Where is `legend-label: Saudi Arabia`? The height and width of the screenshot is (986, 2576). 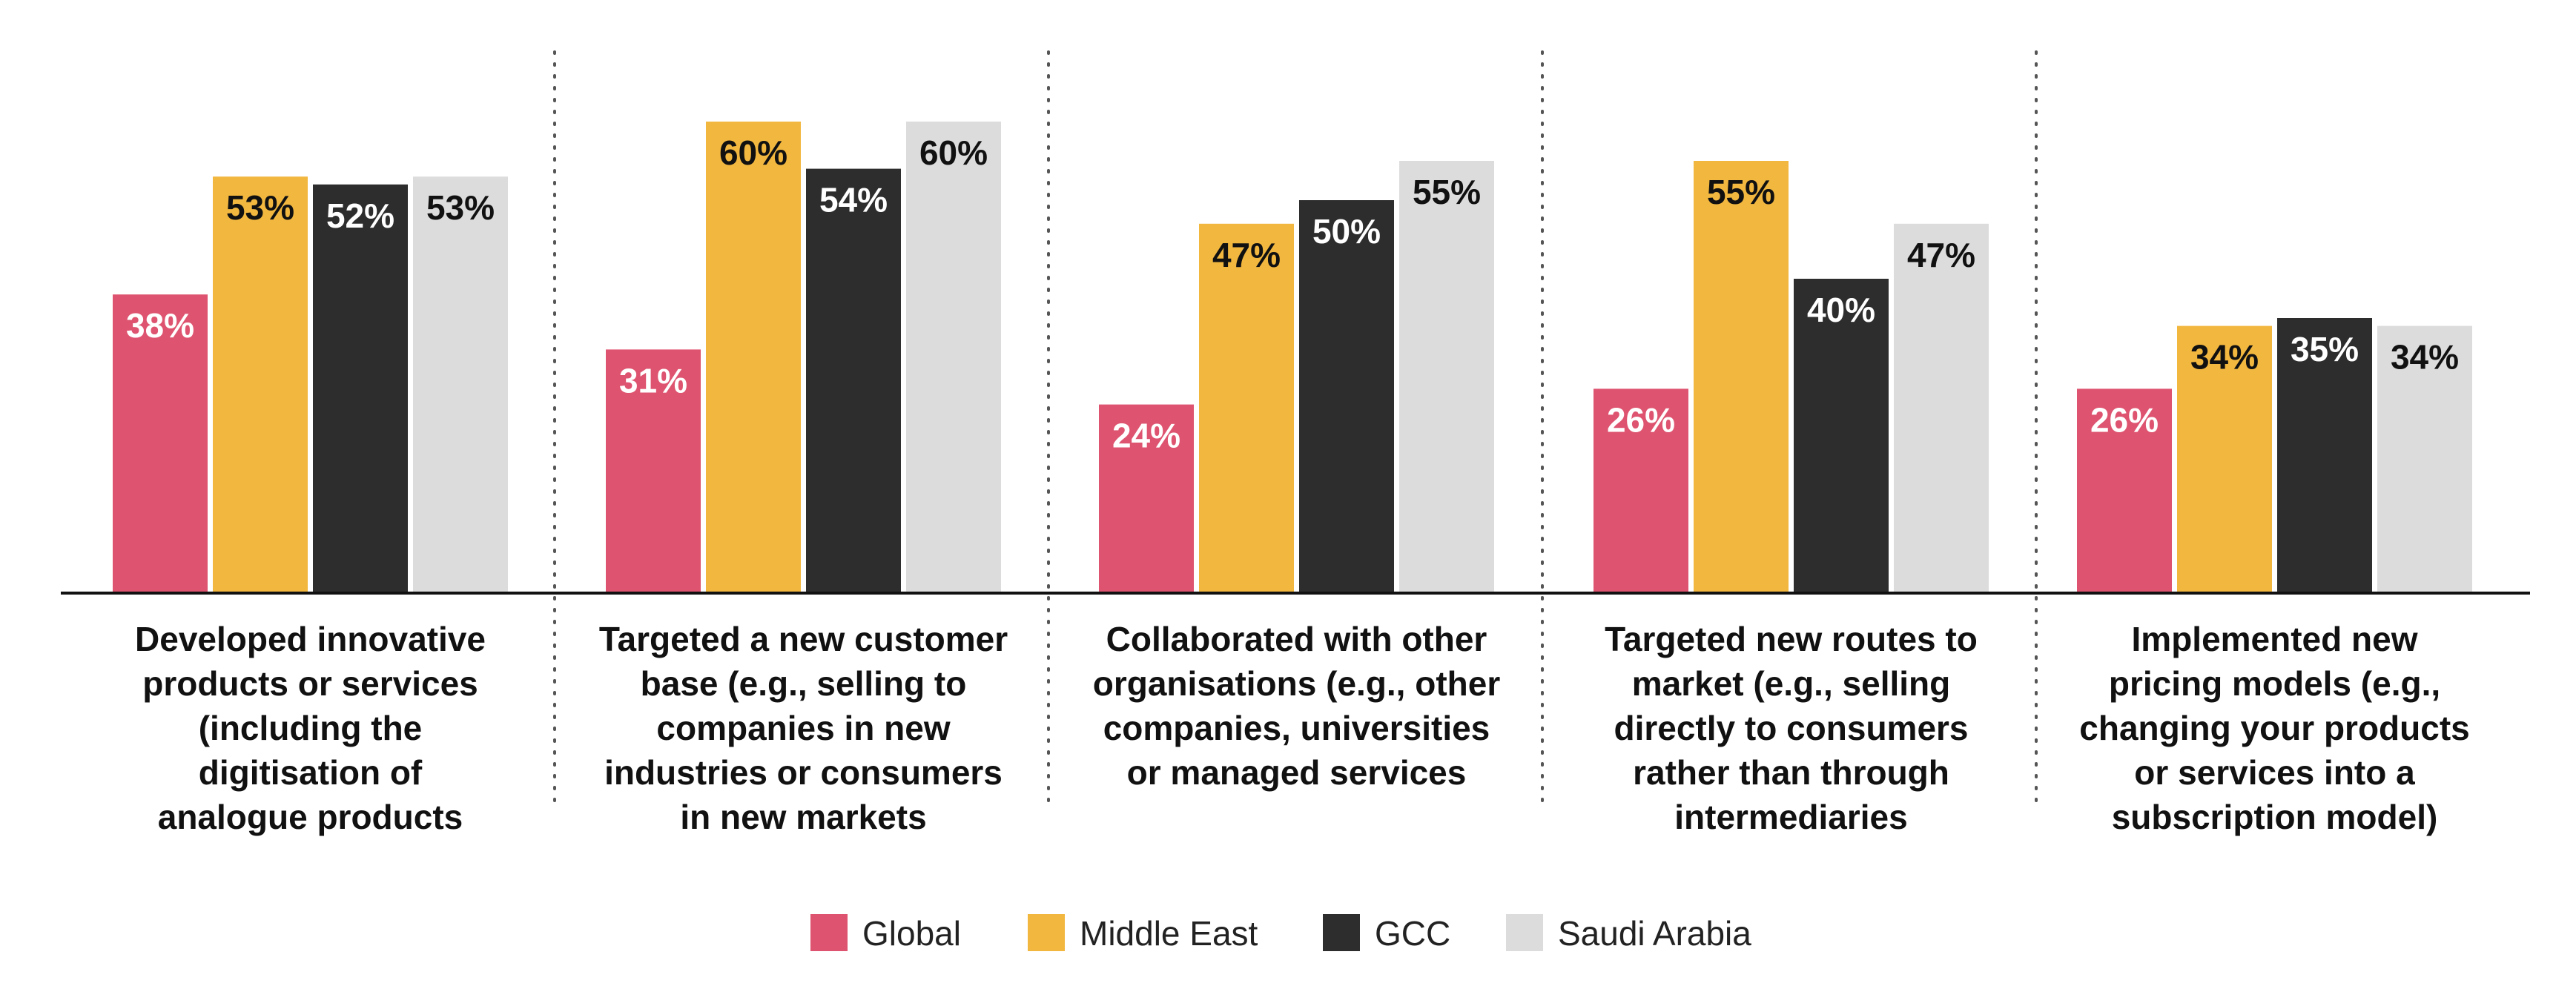
legend-label: Saudi Arabia is located at coordinates (1654, 933).